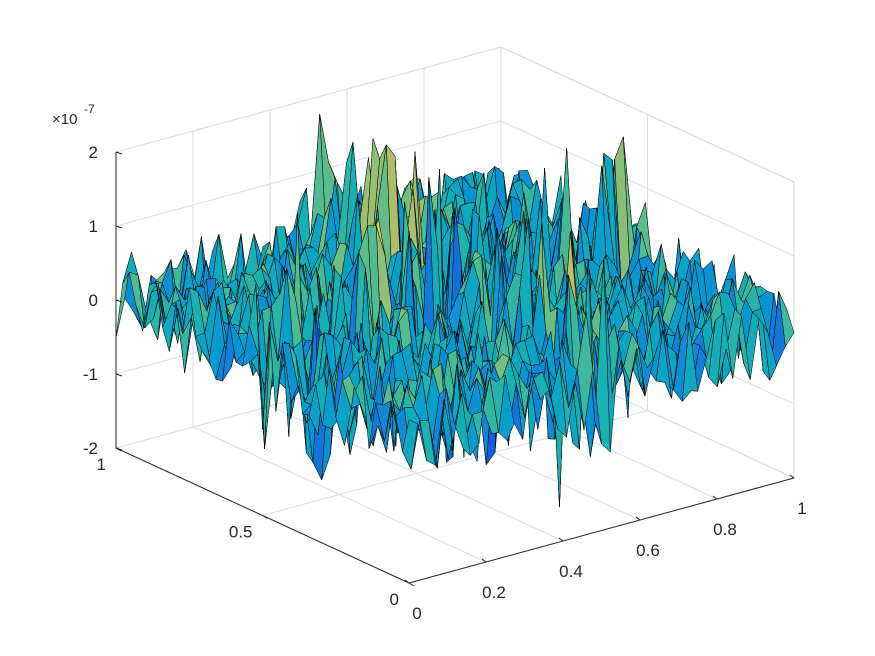  Describe the element at coordinates (93, 226) in the screenshot. I see `z-tick-label: 1` at that location.